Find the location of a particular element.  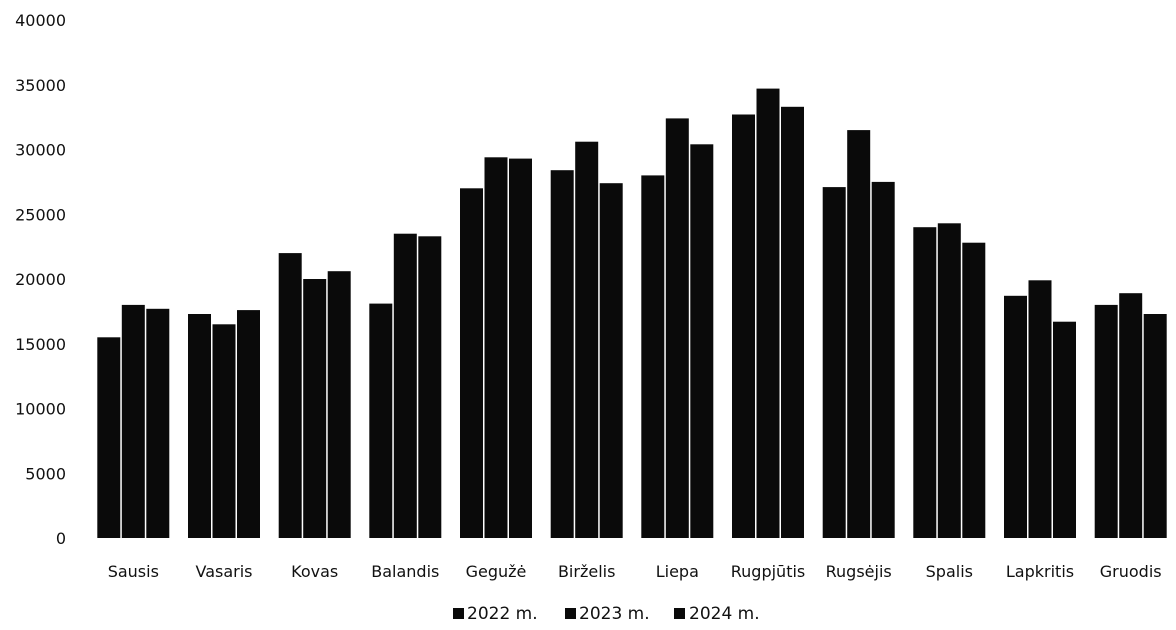

x-tick-label: Gruodis is located at coordinates (1131, 571).